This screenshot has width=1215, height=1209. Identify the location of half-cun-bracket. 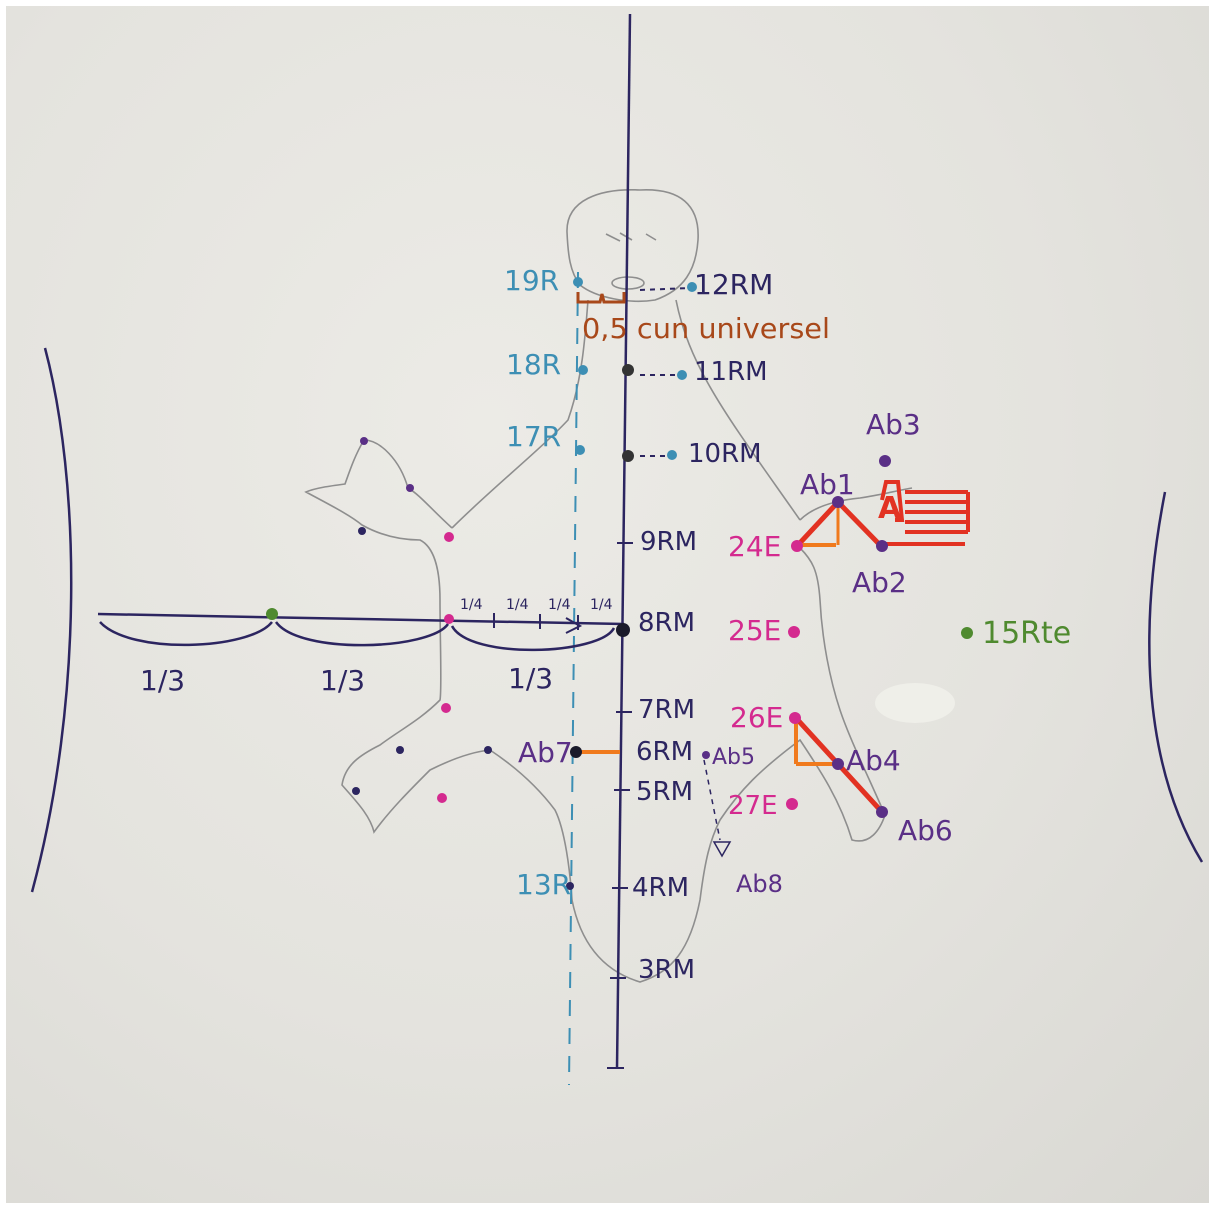
(601, 298).